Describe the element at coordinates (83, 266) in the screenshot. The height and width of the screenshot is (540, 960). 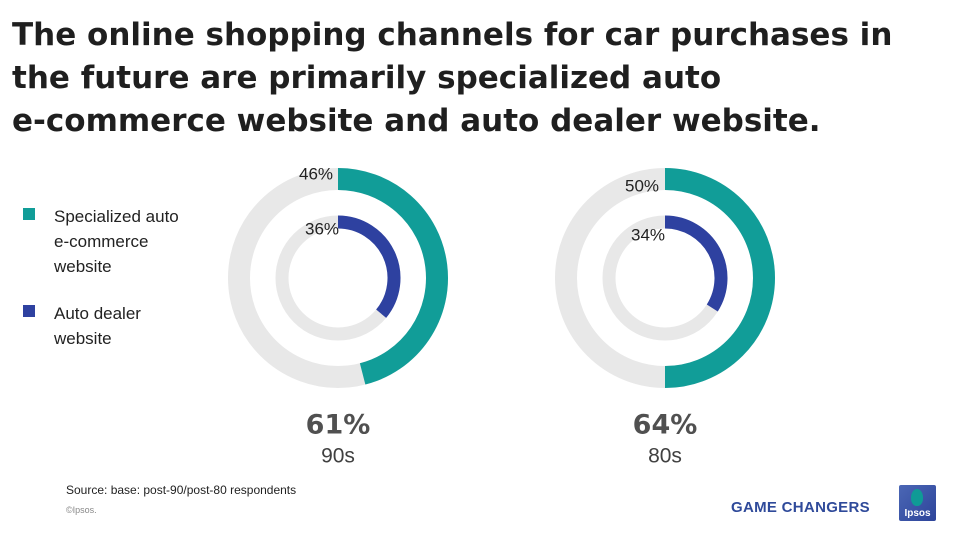
I see `legend-label-ecommerce-line-3: website` at that location.